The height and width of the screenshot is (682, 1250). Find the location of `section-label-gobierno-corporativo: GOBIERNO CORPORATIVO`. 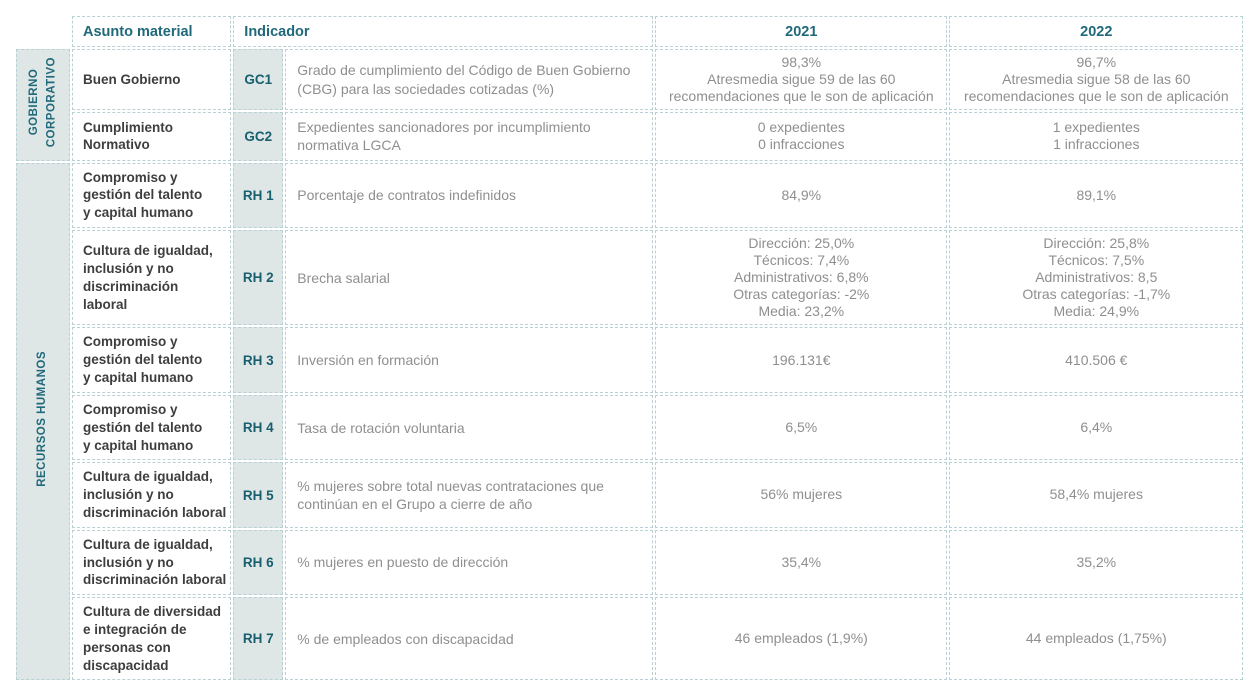

section-label-gobierno-corporativo: GOBIERNO CORPORATIVO is located at coordinates (42, 102).